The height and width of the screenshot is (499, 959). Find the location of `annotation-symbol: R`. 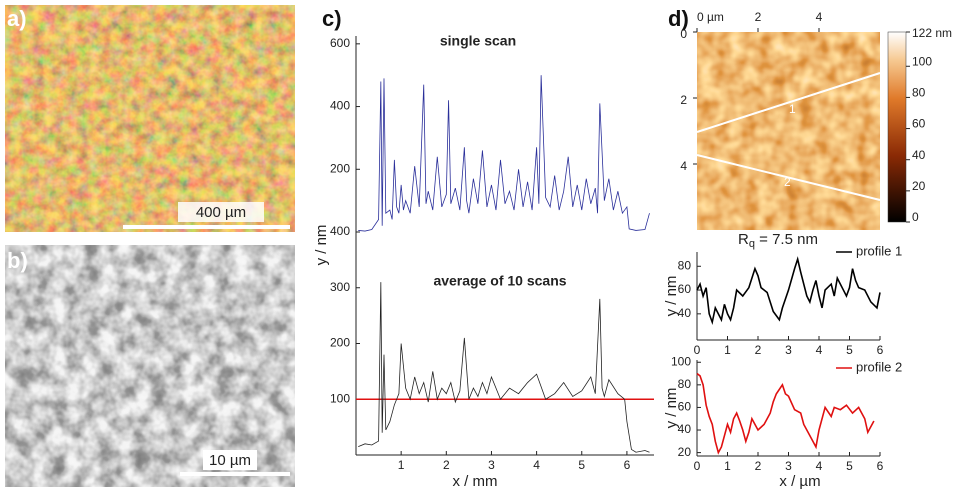

annotation-symbol: R is located at coordinates (743, 239).